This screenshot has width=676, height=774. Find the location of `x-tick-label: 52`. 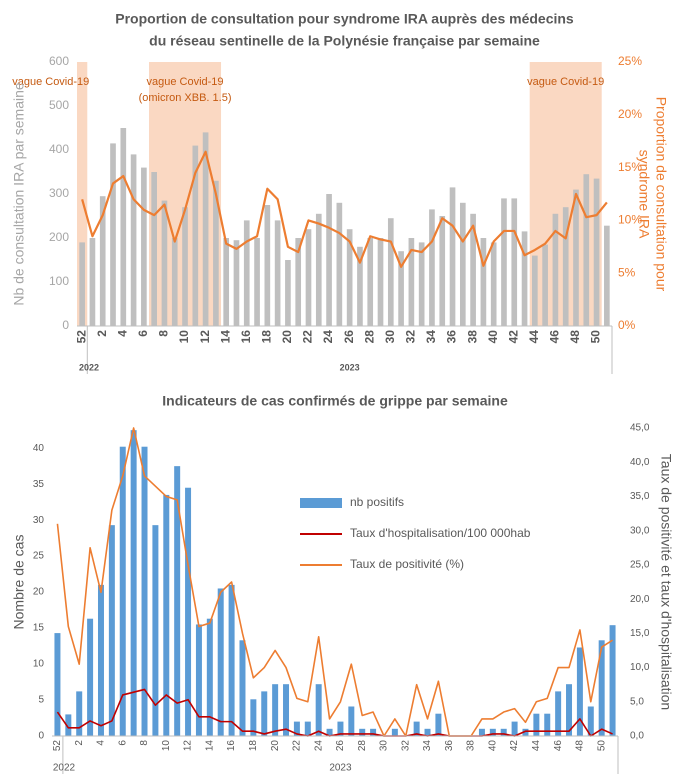

x-tick-label: 52 is located at coordinates (81, 337).